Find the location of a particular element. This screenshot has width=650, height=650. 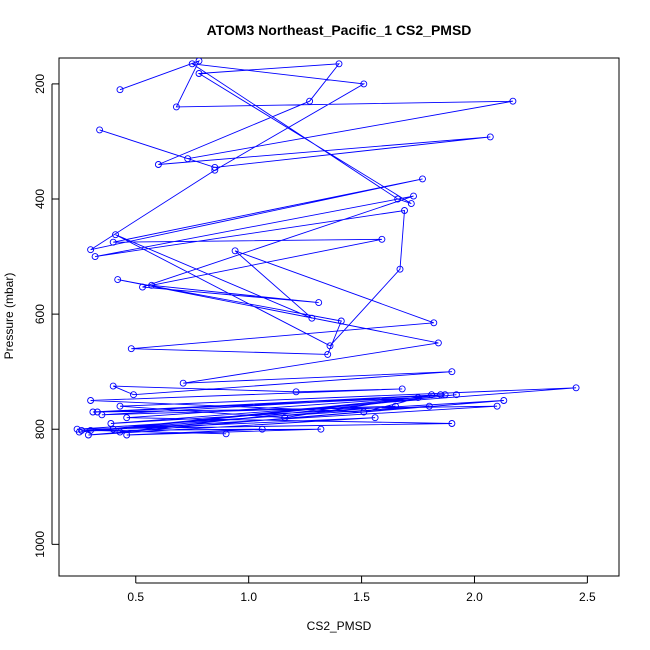

x-tick-label: 2.0 is located at coordinates (474, 597).